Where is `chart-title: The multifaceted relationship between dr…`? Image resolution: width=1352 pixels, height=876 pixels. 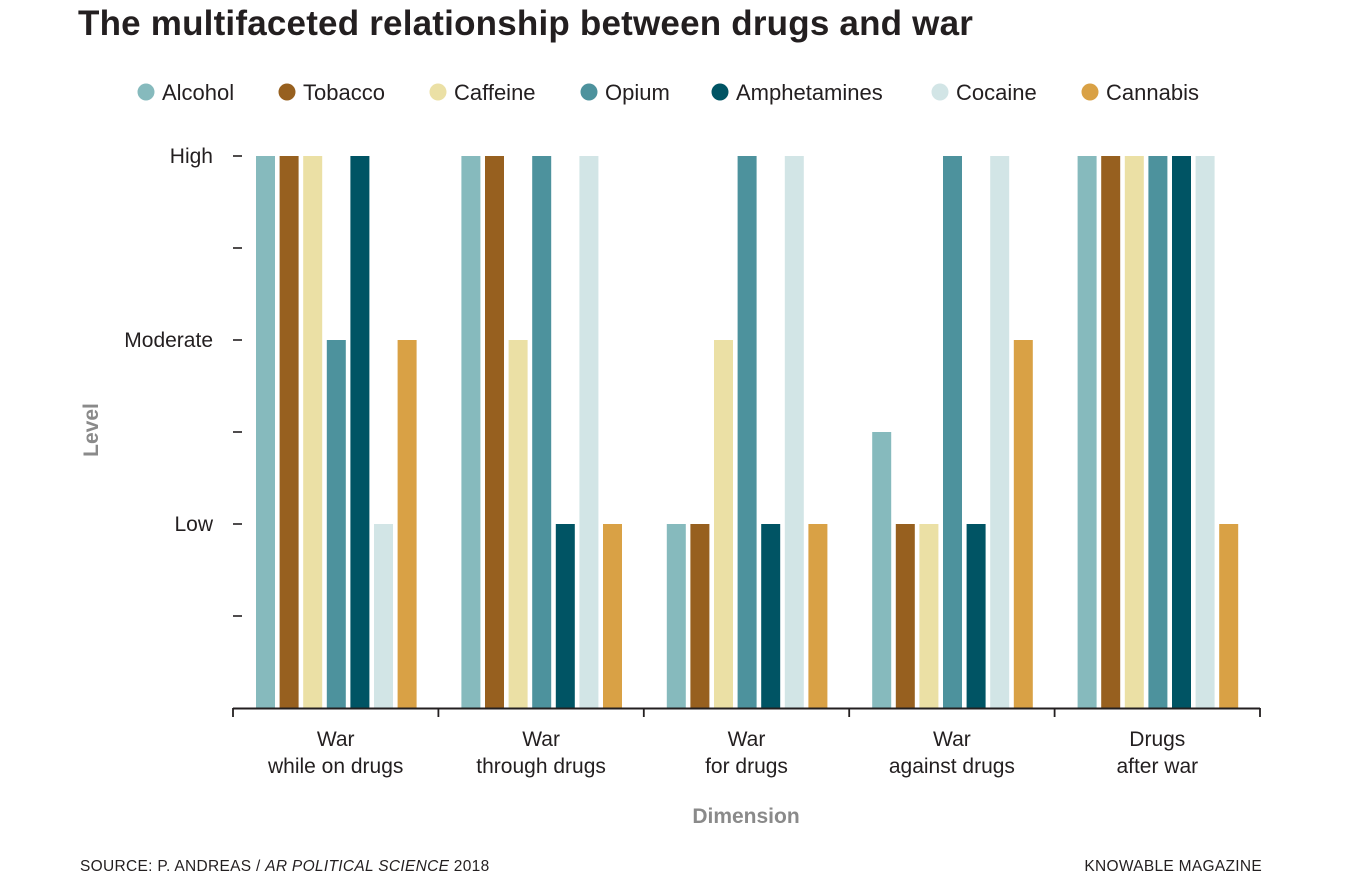
chart-title: The multifaceted relationship between dr… is located at coordinates (526, 23).